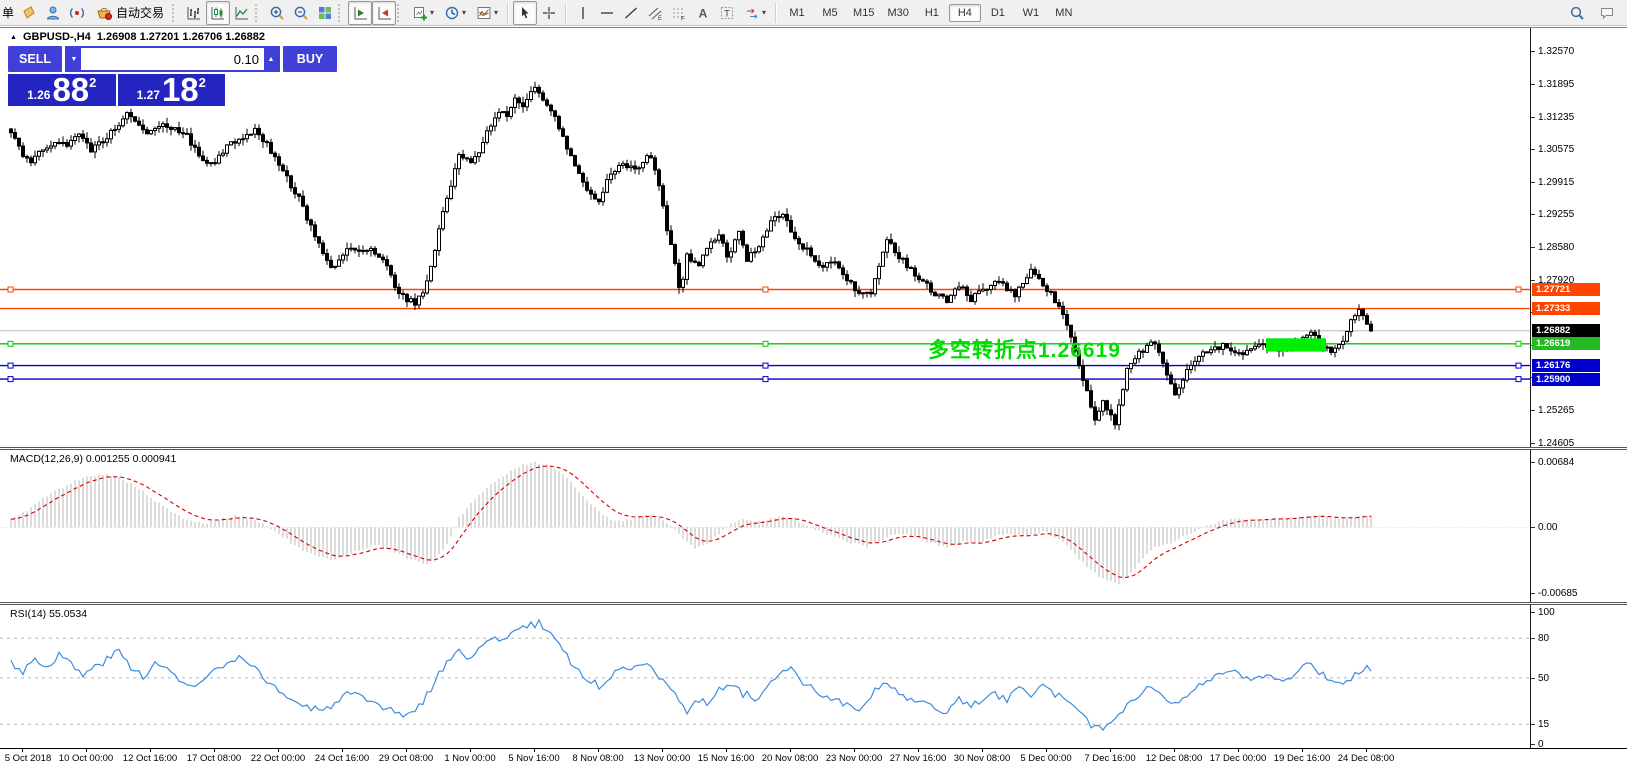 The width and height of the screenshot is (1627, 771). I want to click on collapse-panel-icon: ▲, so click(13, 37).